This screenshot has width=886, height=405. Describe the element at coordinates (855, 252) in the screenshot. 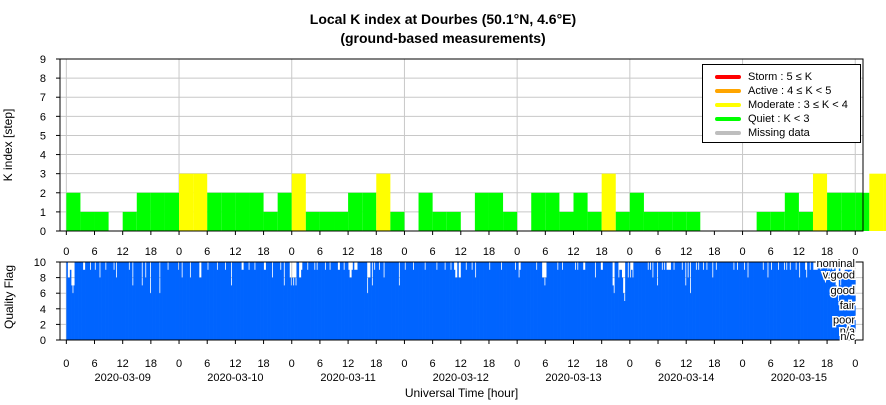

I see `k-xtick-label: 0` at that location.